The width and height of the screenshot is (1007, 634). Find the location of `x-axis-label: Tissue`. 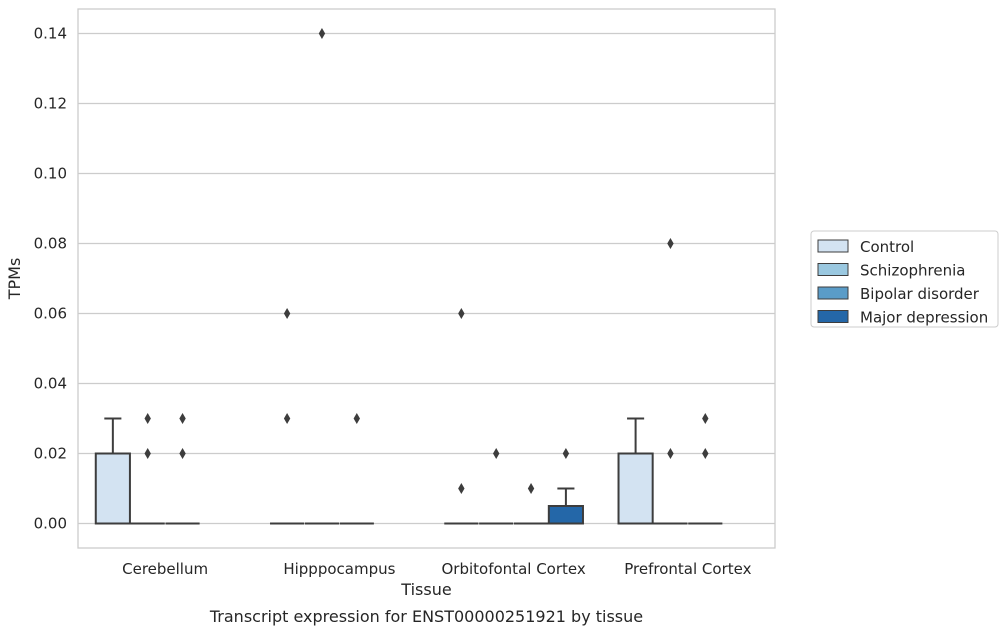

x-axis-label: Tissue is located at coordinates (425, 589).